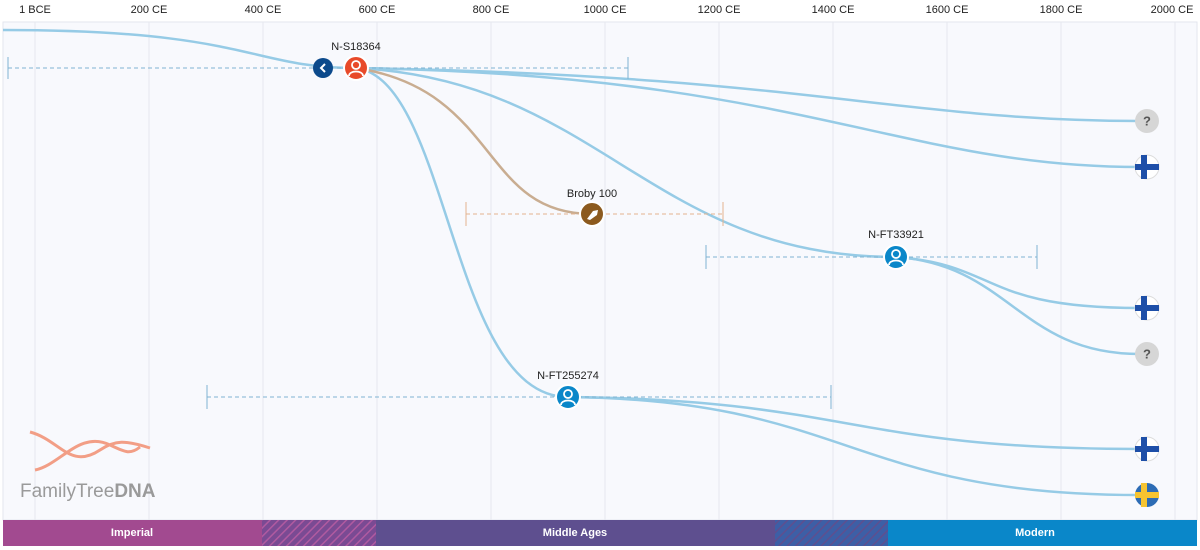 The width and height of the screenshot is (1200, 550). I want to click on logo-text: FamilyTreeDNA, so click(88, 491).